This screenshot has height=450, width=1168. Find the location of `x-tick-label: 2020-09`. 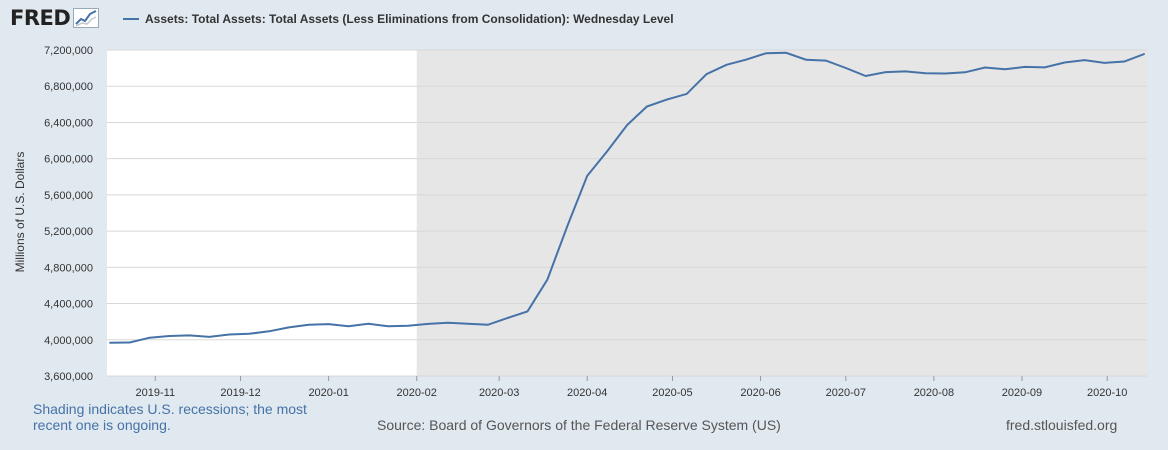

x-tick-label: 2020-09 is located at coordinates (1022, 393).